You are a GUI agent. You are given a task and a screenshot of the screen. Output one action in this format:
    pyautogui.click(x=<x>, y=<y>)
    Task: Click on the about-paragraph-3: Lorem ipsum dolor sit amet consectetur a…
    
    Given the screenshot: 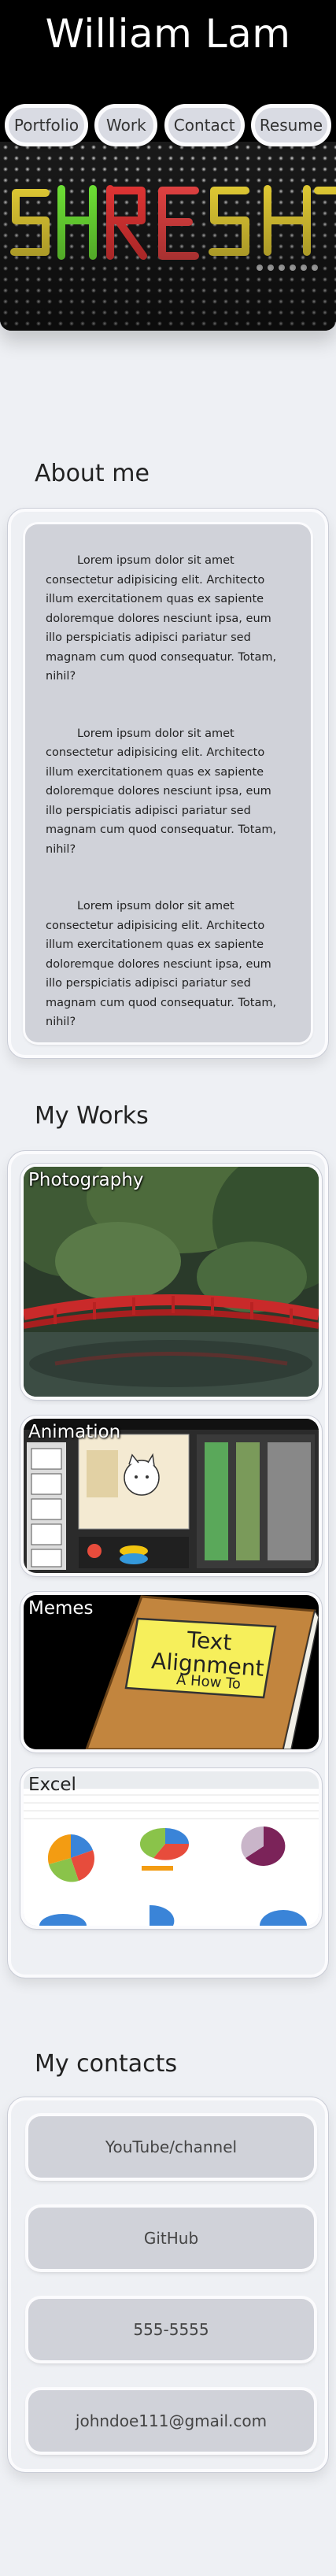 What is the action you would take?
    pyautogui.click(x=161, y=964)
    